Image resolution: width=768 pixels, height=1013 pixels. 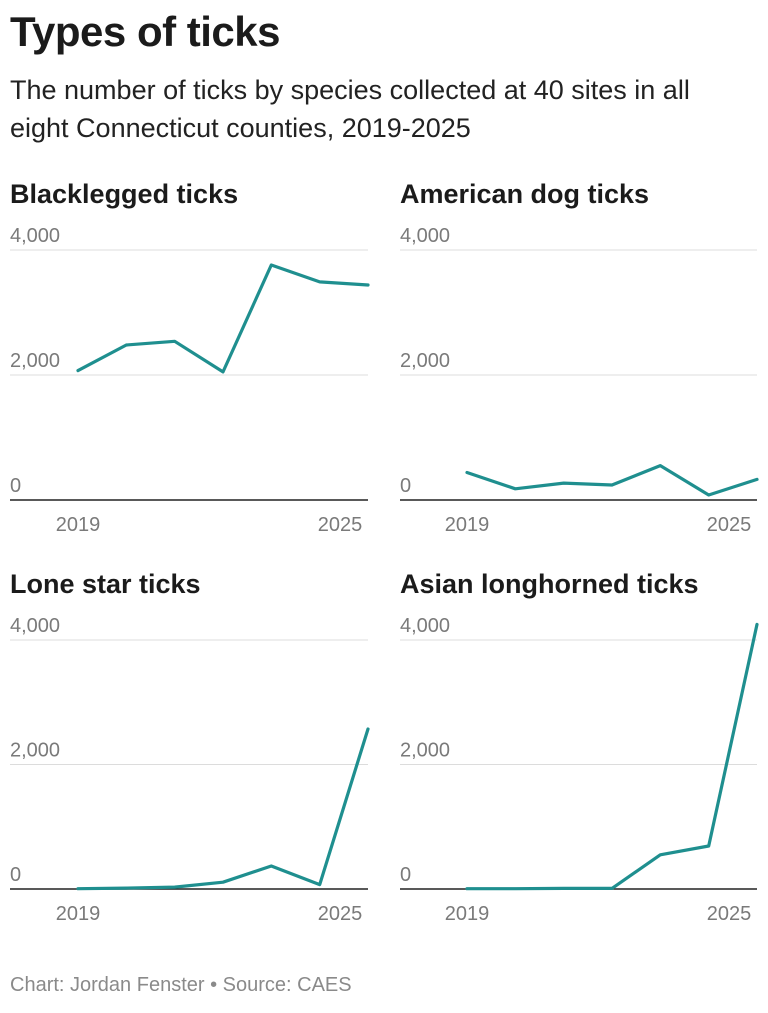 What do you see at coordinates (35, 236) in the screenshot?
I see `y-tick-label-blacklegged-ticks: 4,000` at bounding box center [35, 236].